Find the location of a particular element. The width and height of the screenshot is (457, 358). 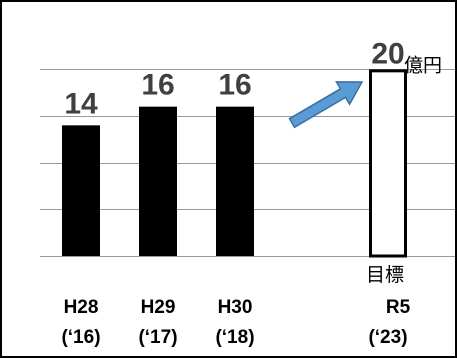

bar-target is located at coordinates (388, 163).